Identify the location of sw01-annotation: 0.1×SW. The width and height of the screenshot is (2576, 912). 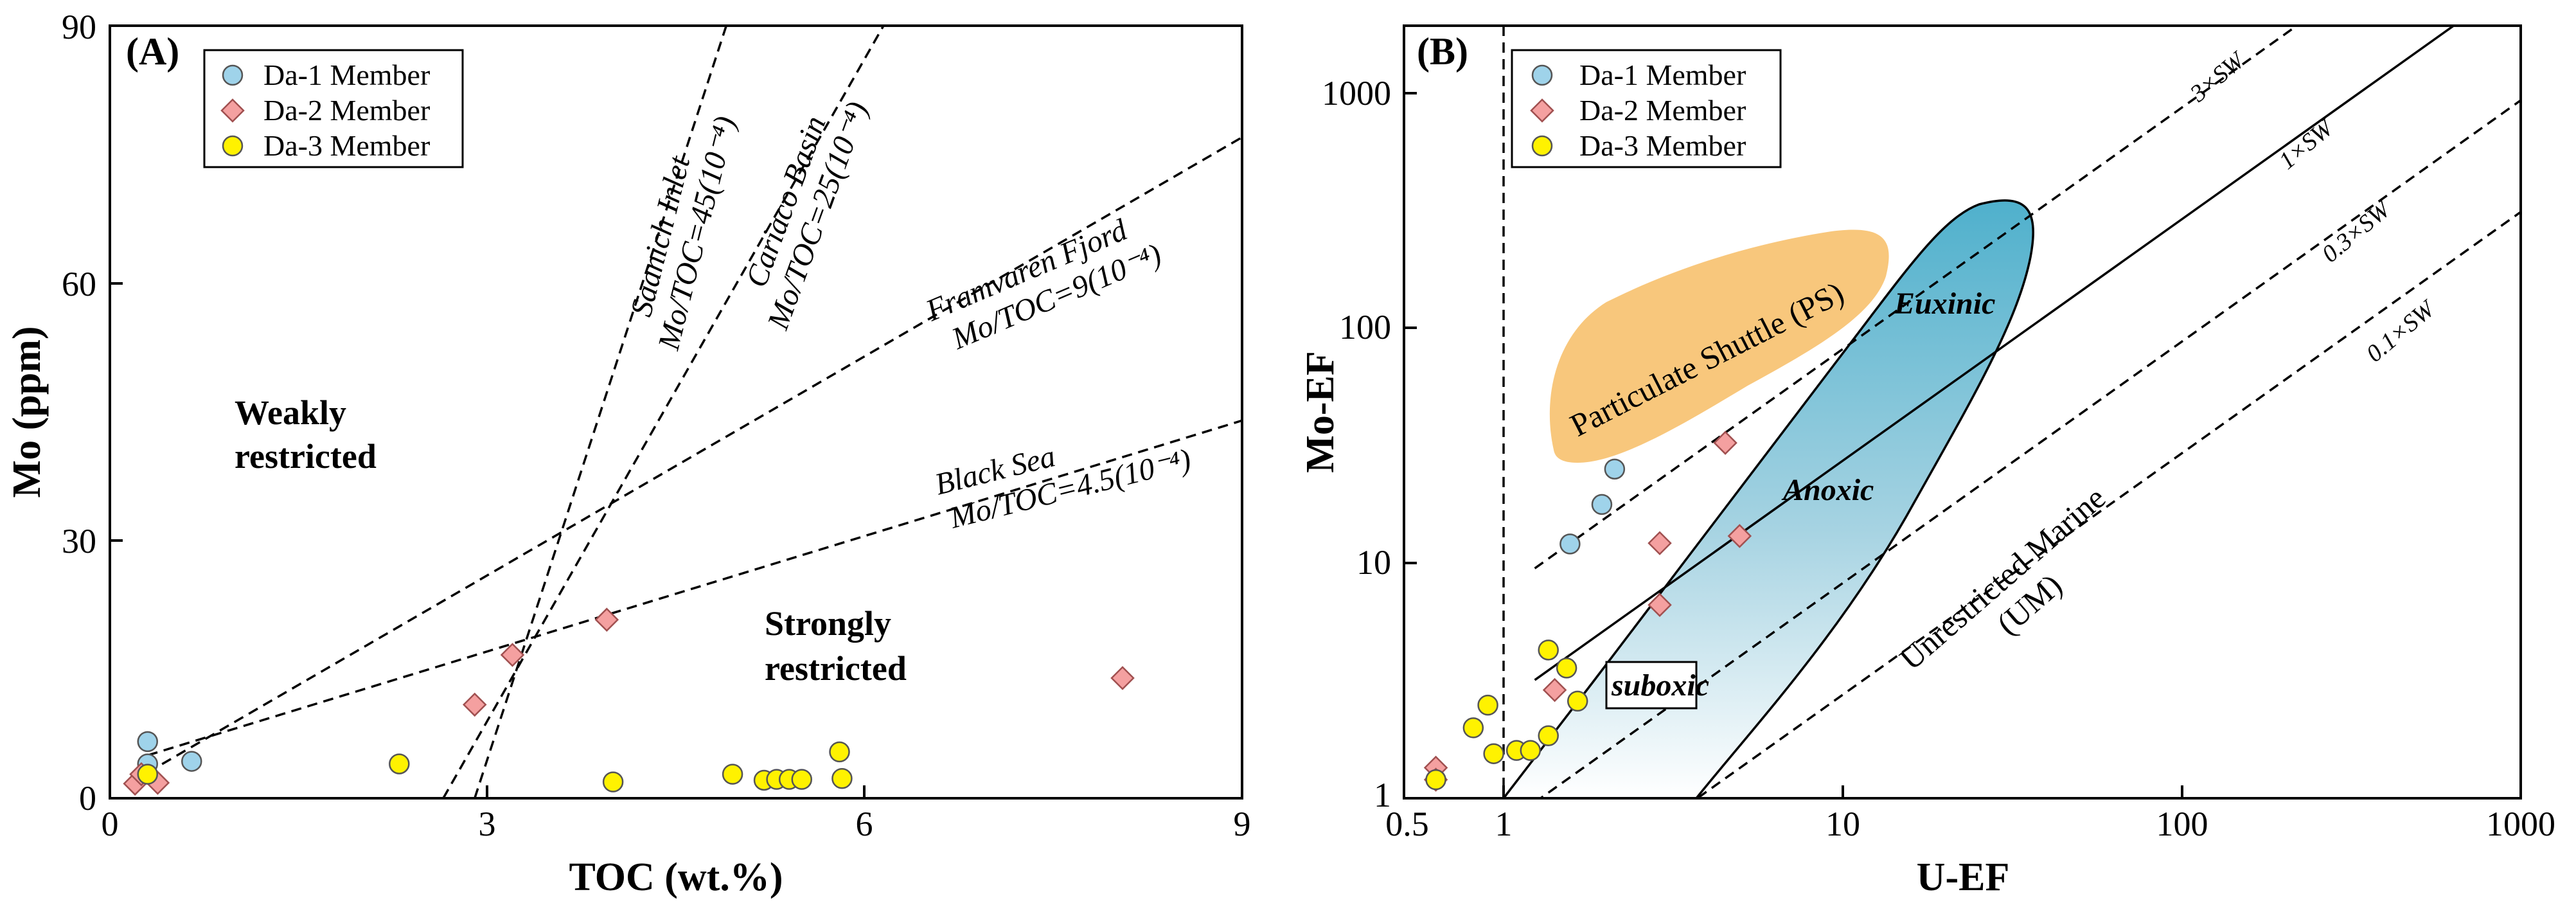
(2401, 331).